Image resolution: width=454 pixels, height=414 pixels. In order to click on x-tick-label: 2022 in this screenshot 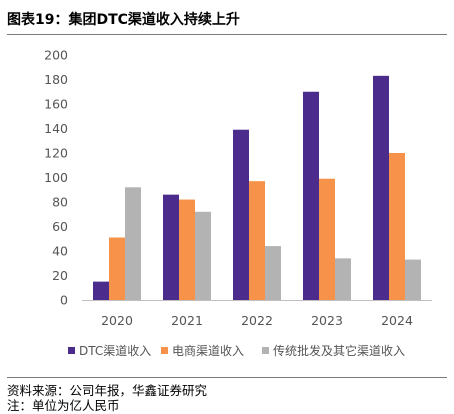, I will do `click(257, 320)`.